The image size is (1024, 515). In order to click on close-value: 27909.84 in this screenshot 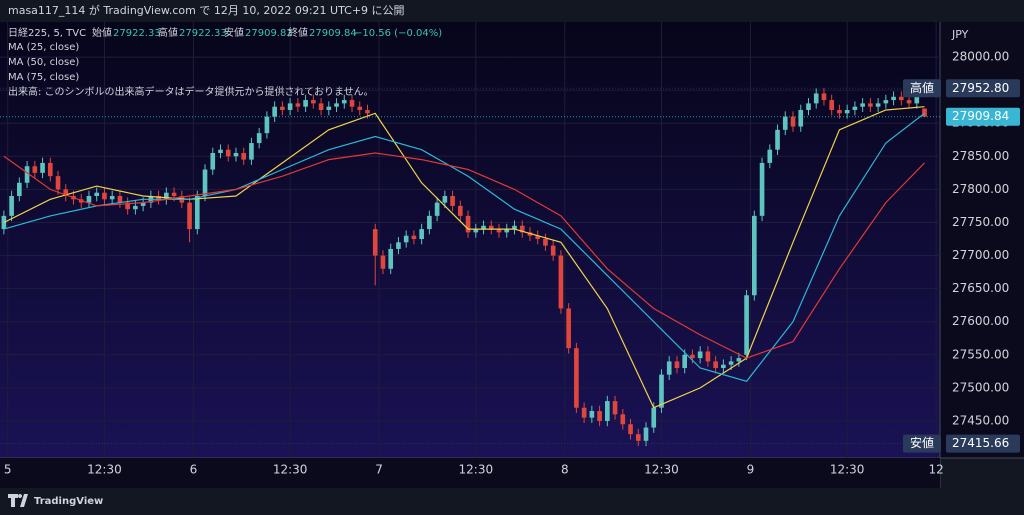, I will do `click(333, 33)`.